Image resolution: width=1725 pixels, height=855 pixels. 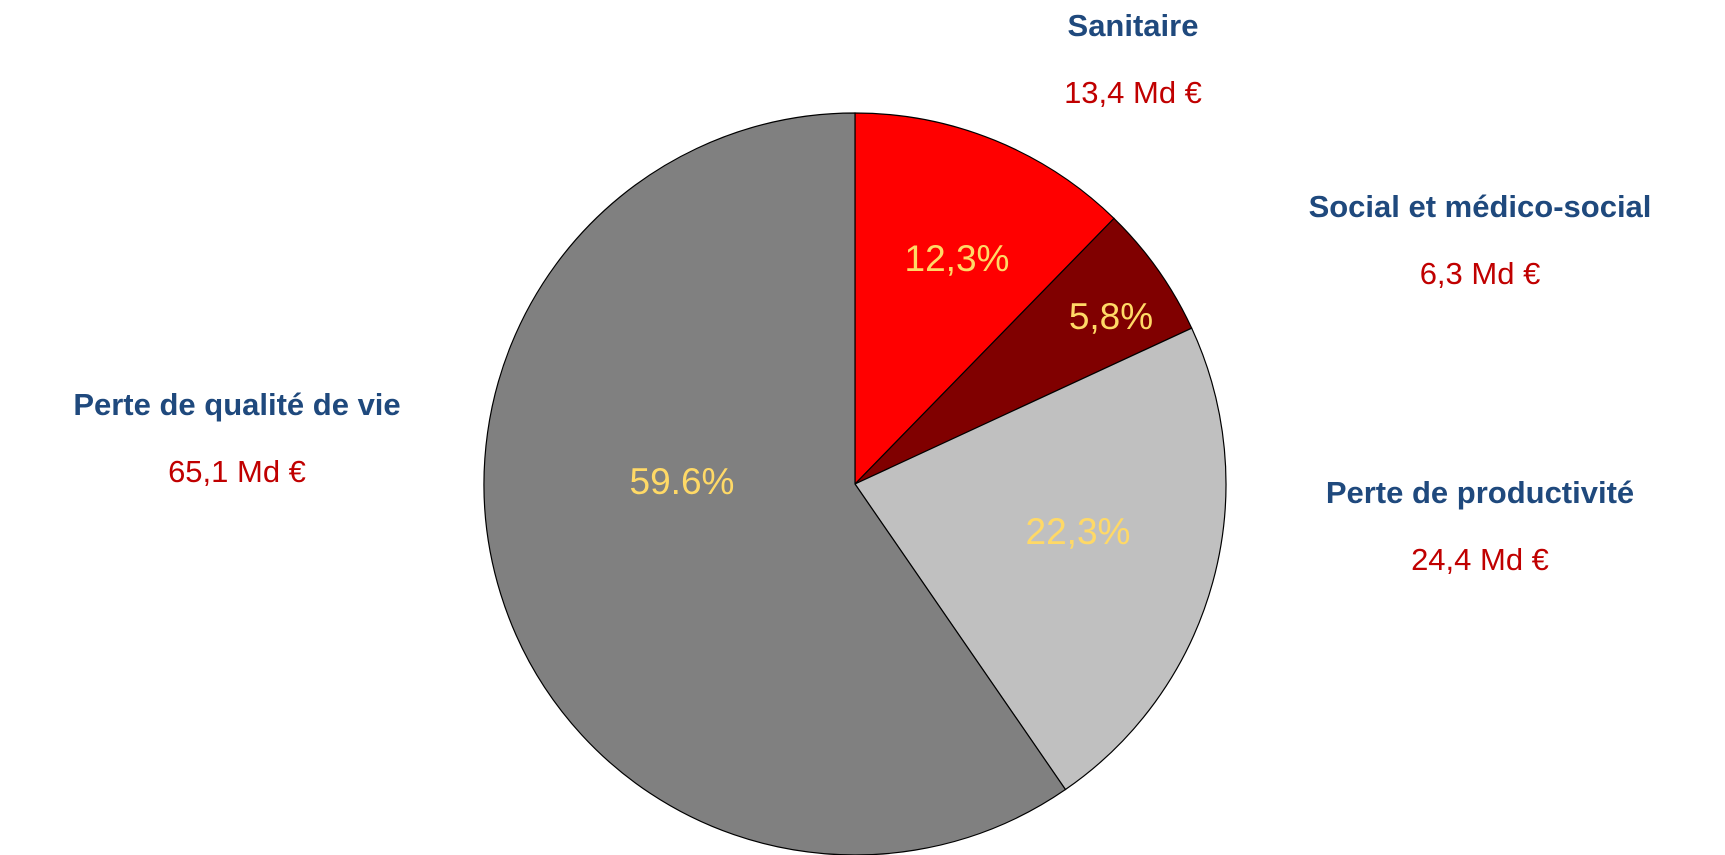 What do you see at coordinates (237, 471) in the screenshot?
I see `amount-label: 65,1 Md €` at bounding box center [237, 471].